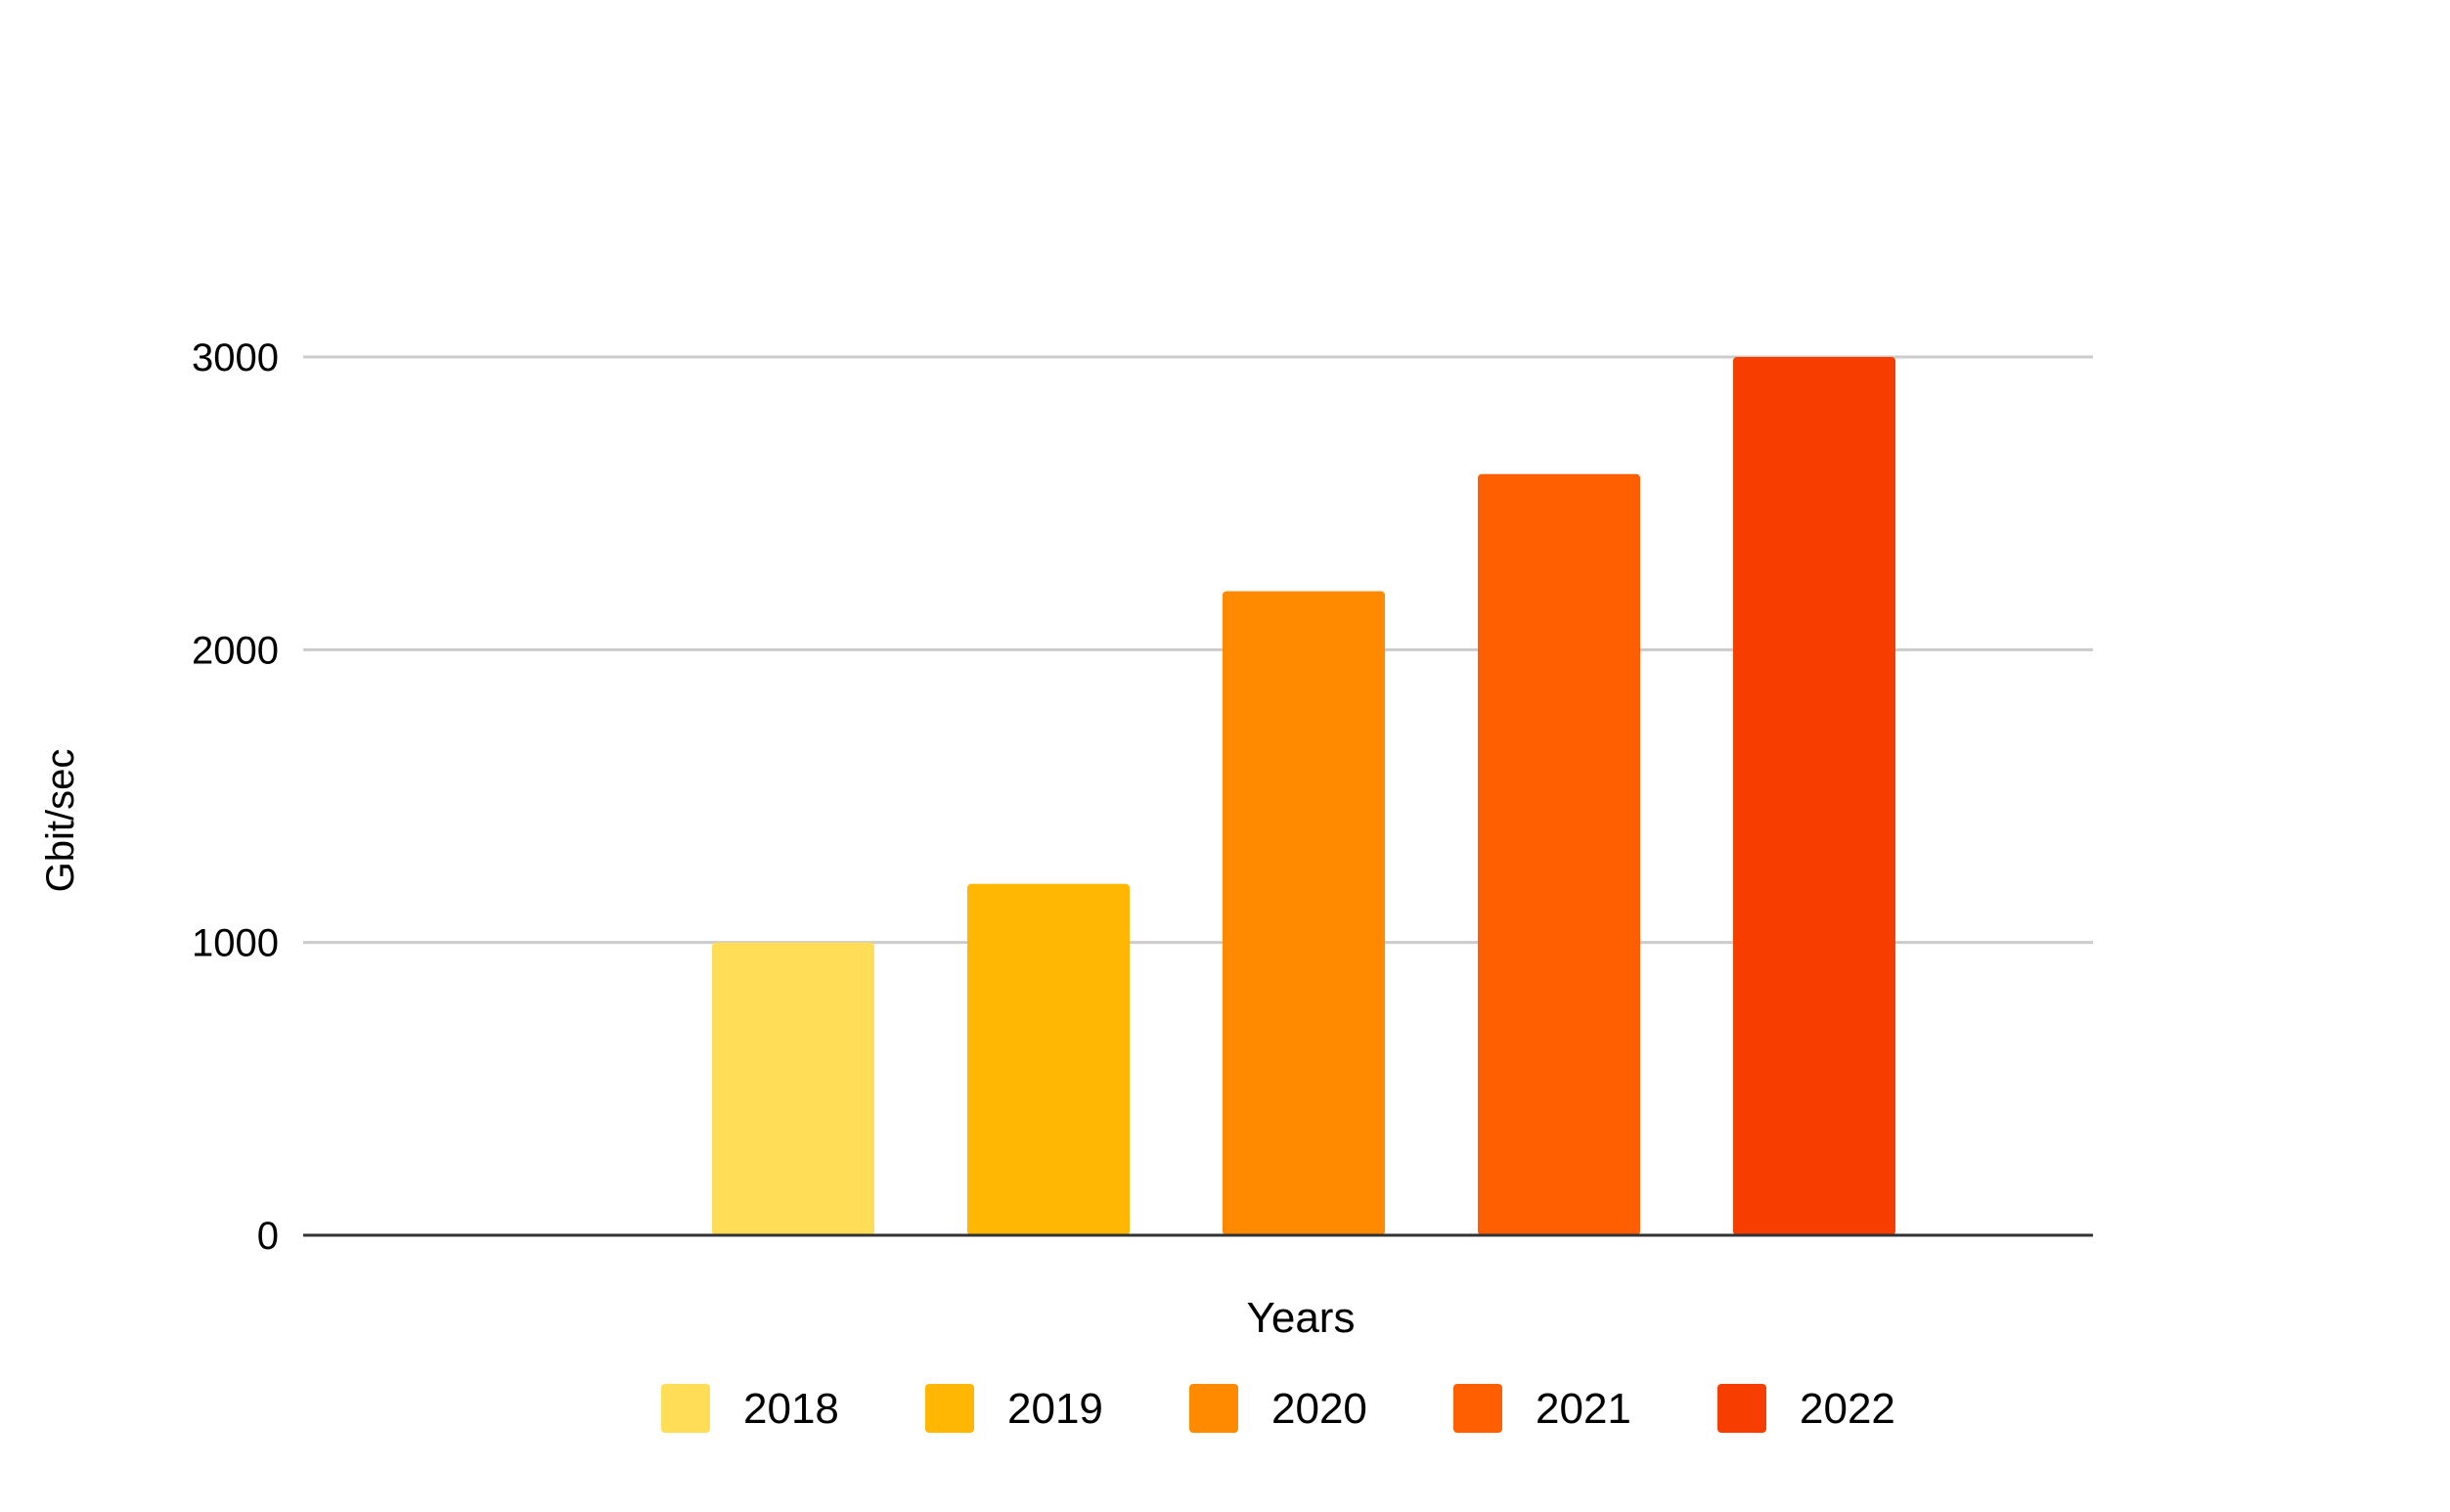 The height and width of the screenshot is (1512, 2450). I want to click on legend-label: 2020, so click(1319, 1409).